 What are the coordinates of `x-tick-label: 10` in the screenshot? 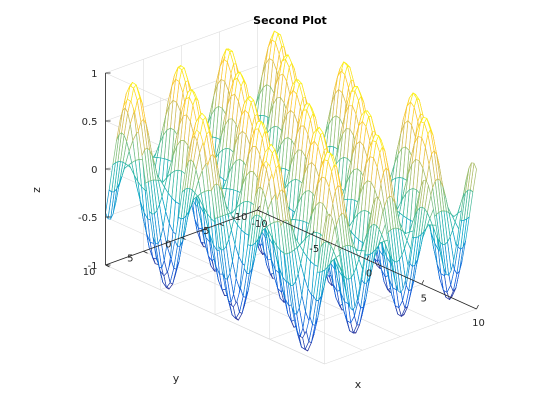 It's located at (478, 323).